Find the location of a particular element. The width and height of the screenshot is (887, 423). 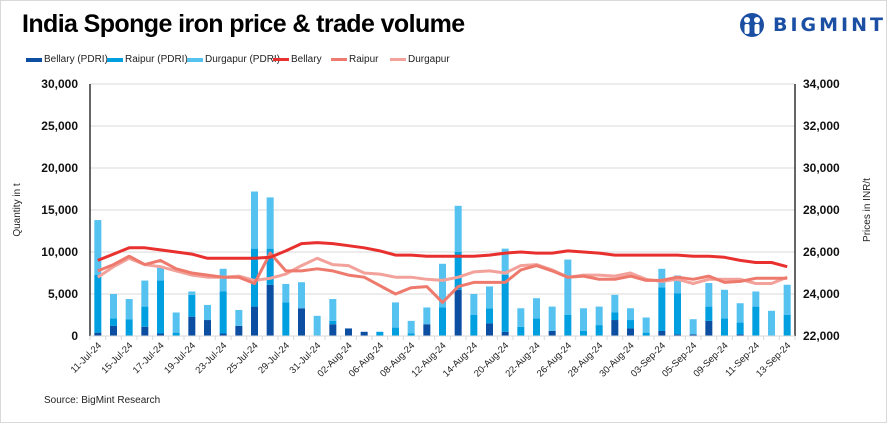

legend-item-bellary-pdri: Bellary (PDRI) is located at coordinates (67, 59).